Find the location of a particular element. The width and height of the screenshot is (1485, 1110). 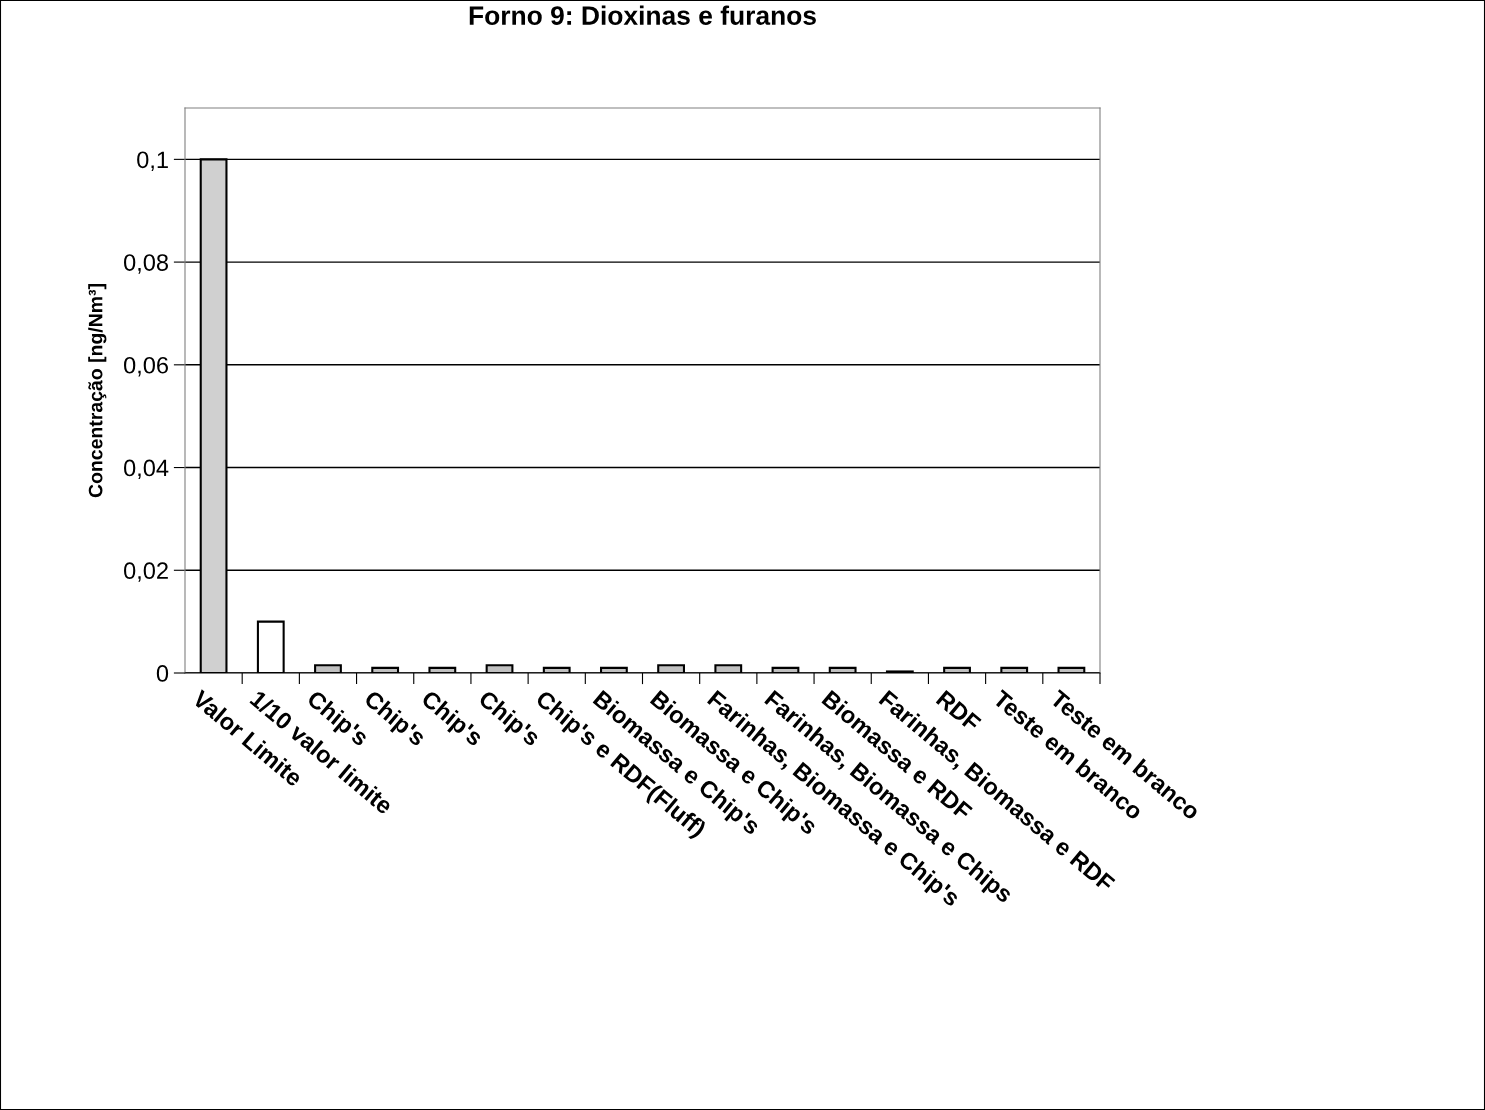

y-tick-label: 0,1 is located at coordinates (152, 161).